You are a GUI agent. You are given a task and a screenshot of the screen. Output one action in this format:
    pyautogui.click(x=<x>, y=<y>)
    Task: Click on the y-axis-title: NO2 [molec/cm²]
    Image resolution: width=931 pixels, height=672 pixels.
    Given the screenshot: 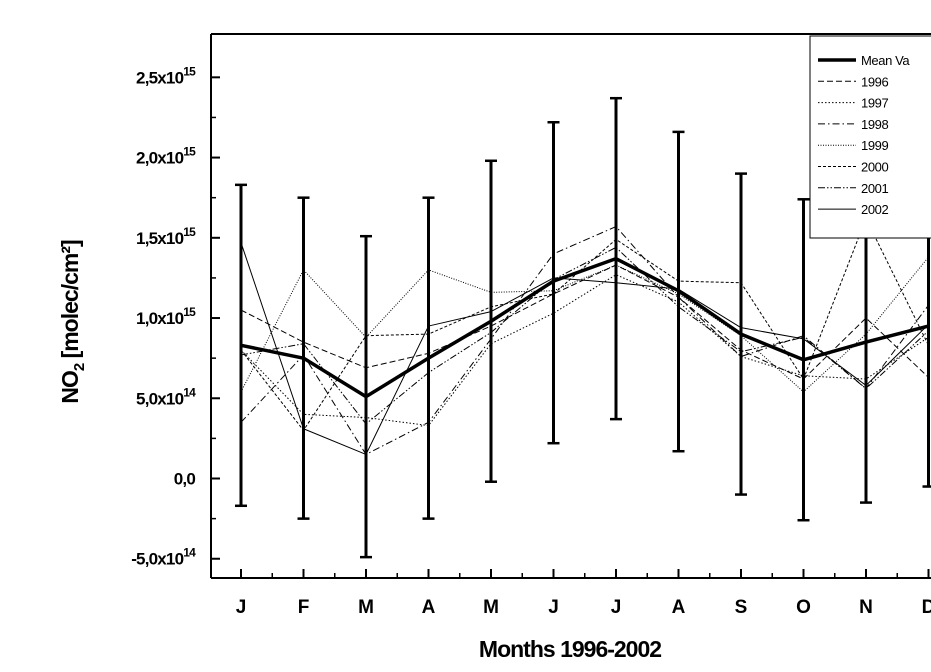 What is the action you would take?
    pyautogui.click(x=72, y=322)
    